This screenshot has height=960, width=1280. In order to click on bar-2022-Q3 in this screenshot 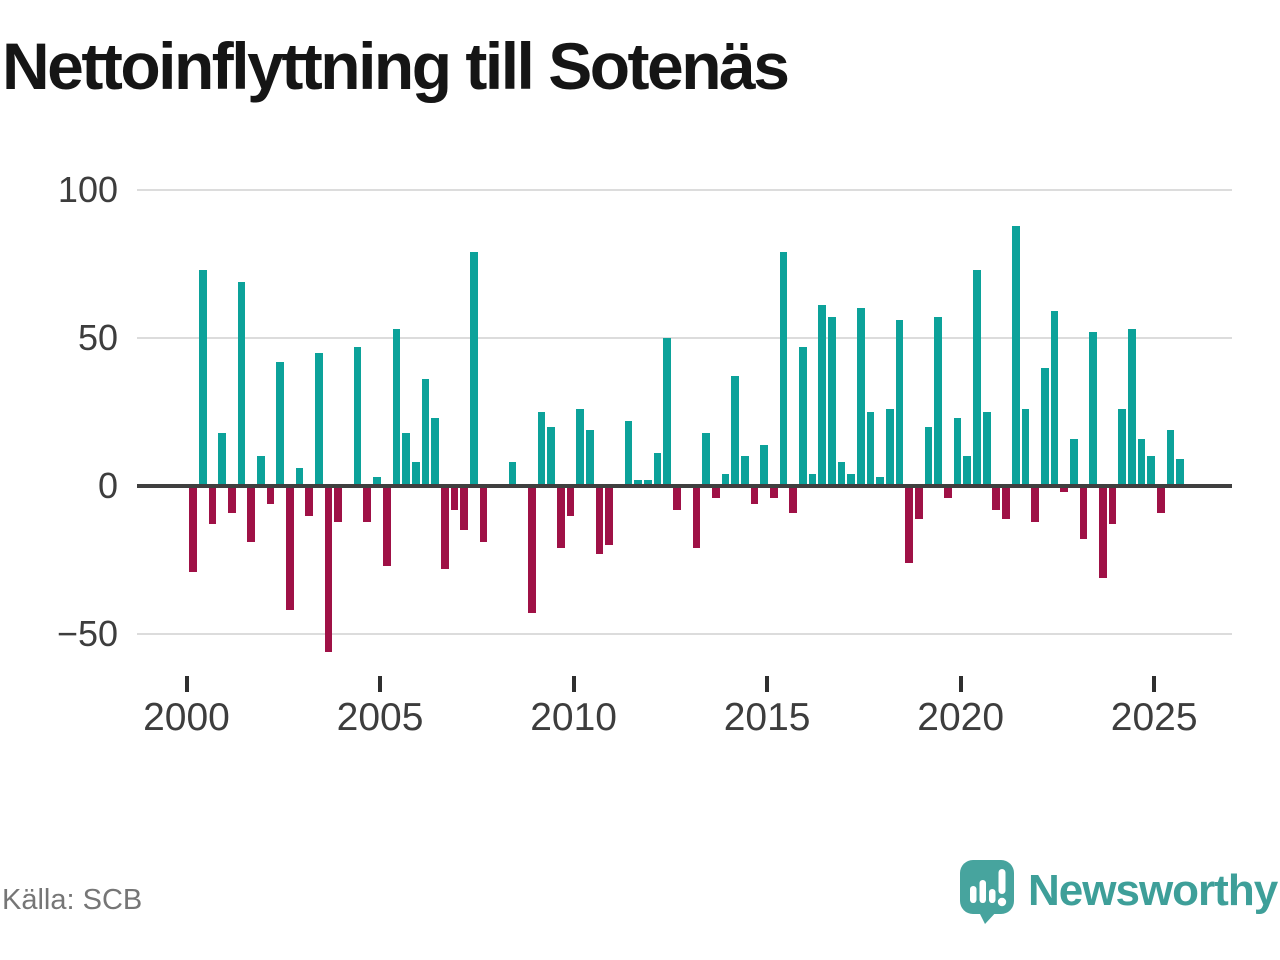, I will do `click(1064, 489)`.